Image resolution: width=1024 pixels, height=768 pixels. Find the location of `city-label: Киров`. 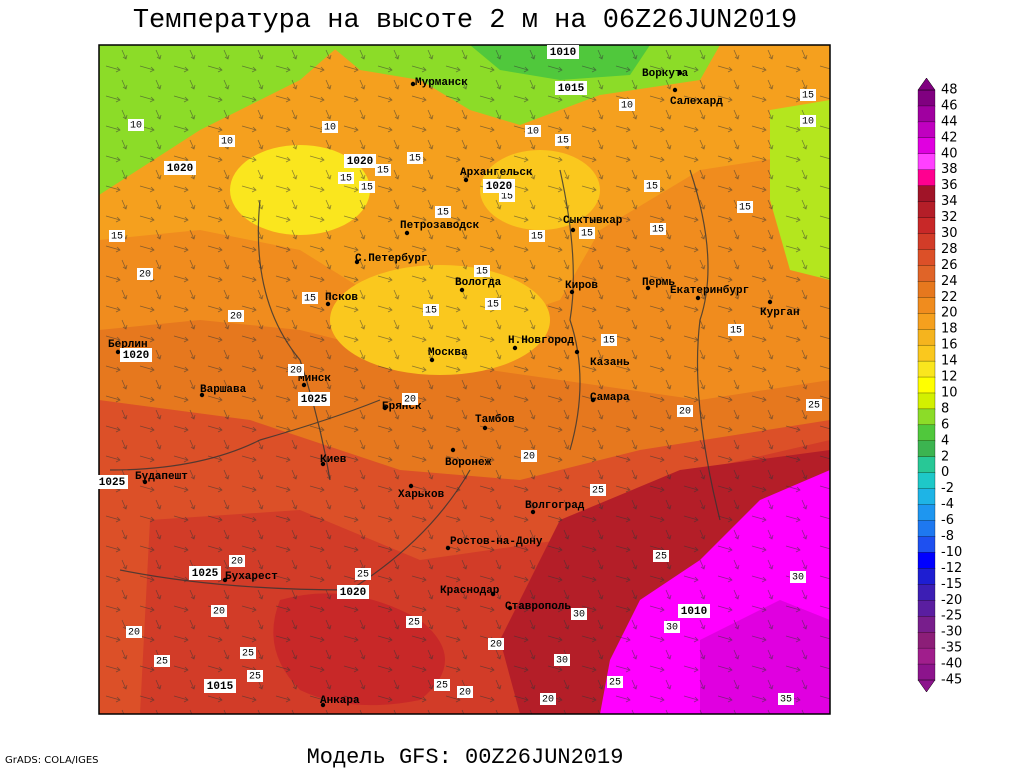

city-label: Киров is located at coordinates (581, 286).